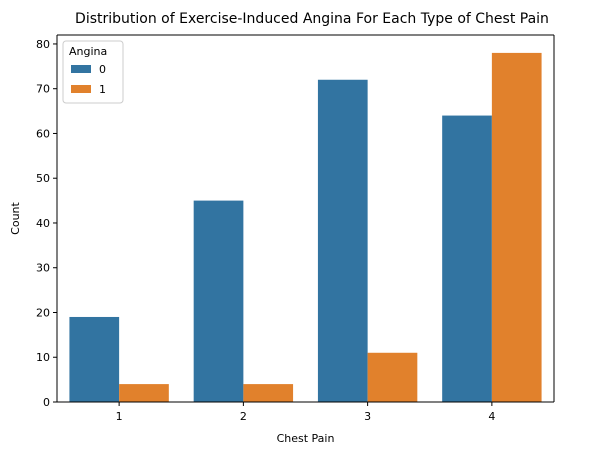 Image resolution: width=595 pixels, height=455 pixels. Describe the element at coordinates (43, 268) in the screenshot. I see `y-tick-label-30: 30` at that location.